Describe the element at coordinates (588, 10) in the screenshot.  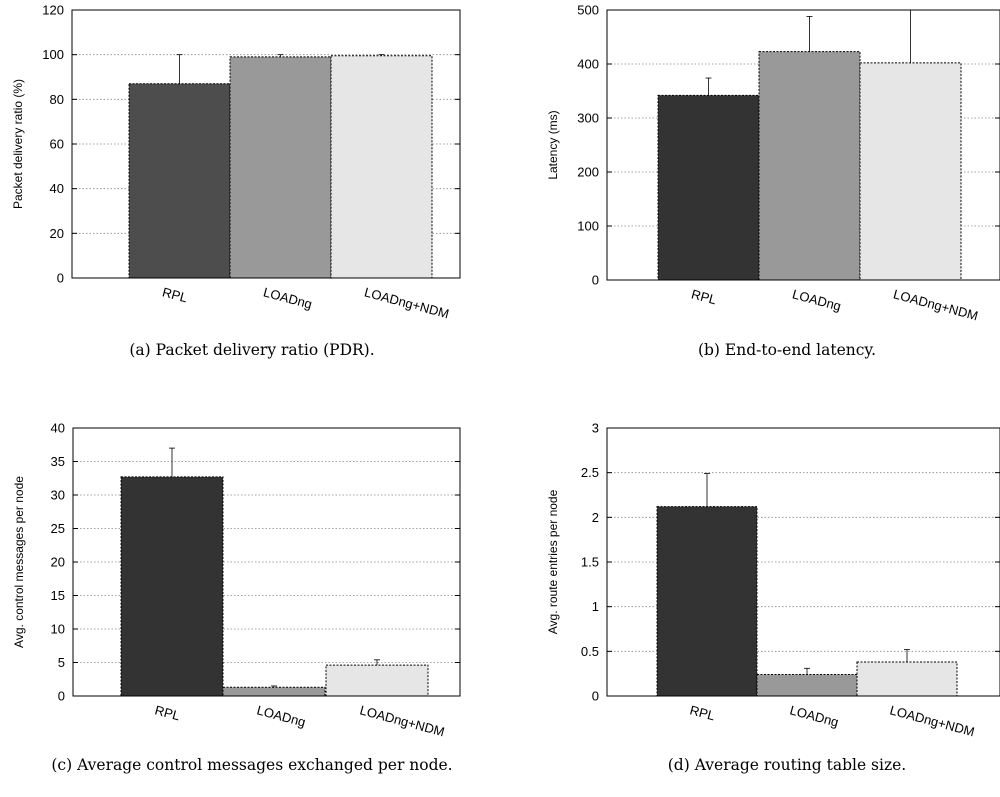
I see `y-tick-label: 500` at that location.